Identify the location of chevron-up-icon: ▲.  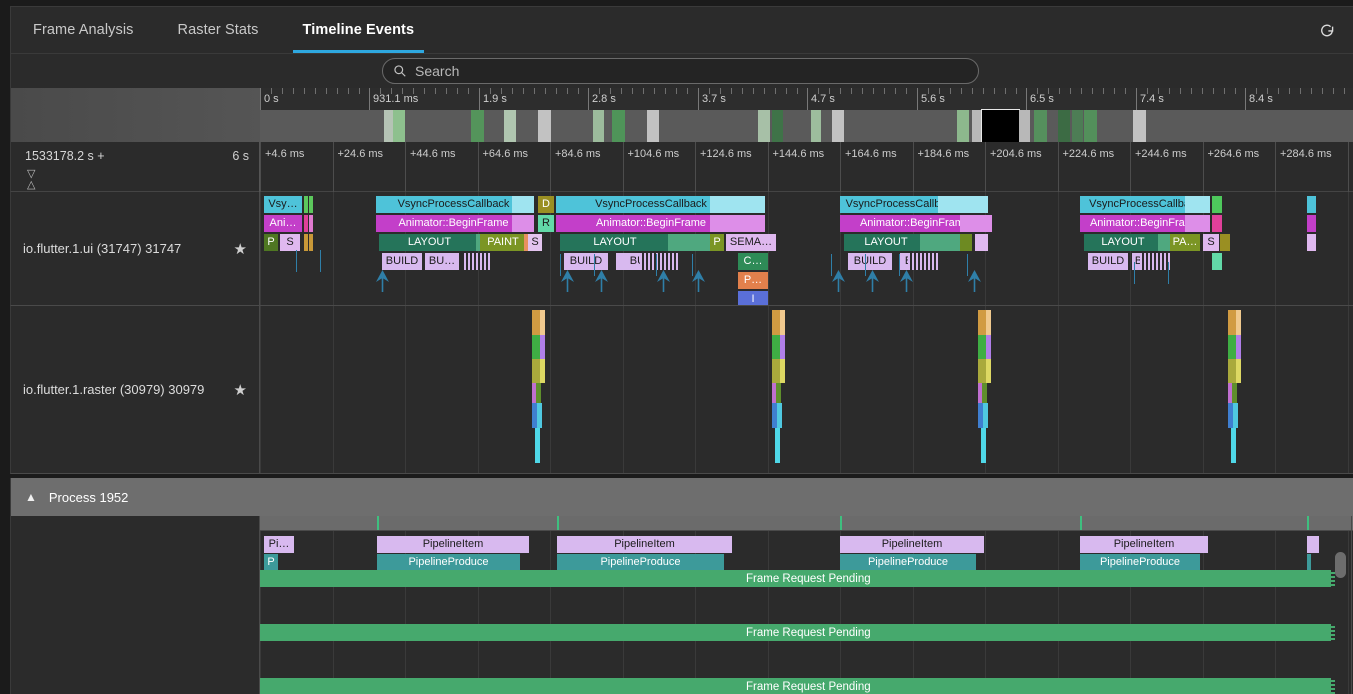
(31, 497).